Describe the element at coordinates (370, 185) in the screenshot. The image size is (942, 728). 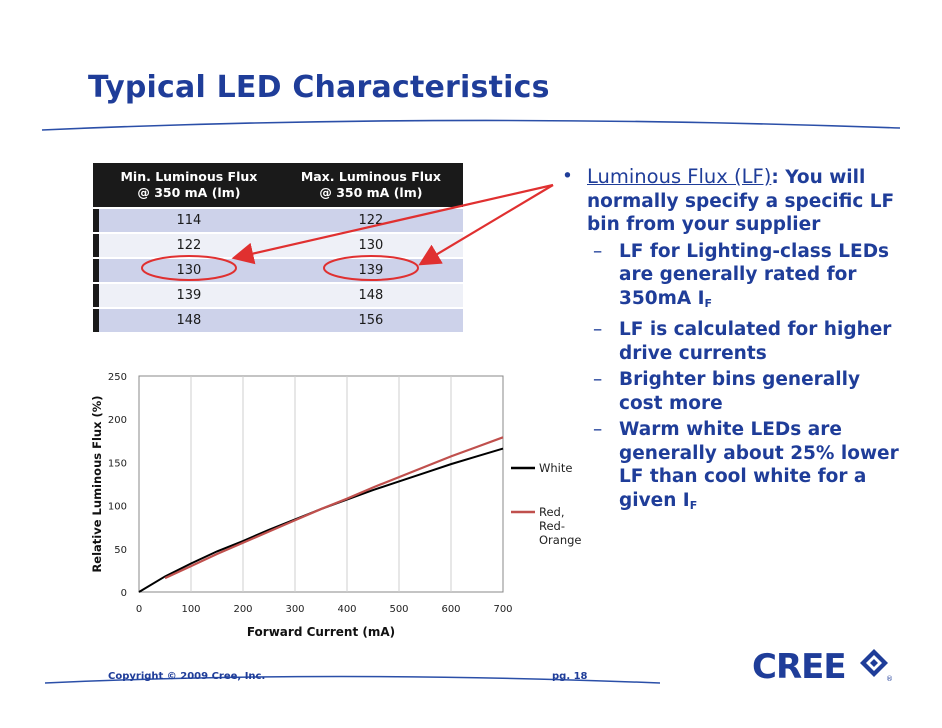
I see `table-header-max: Max. Luminous Flux @ 350 mA (lm)` at that location.